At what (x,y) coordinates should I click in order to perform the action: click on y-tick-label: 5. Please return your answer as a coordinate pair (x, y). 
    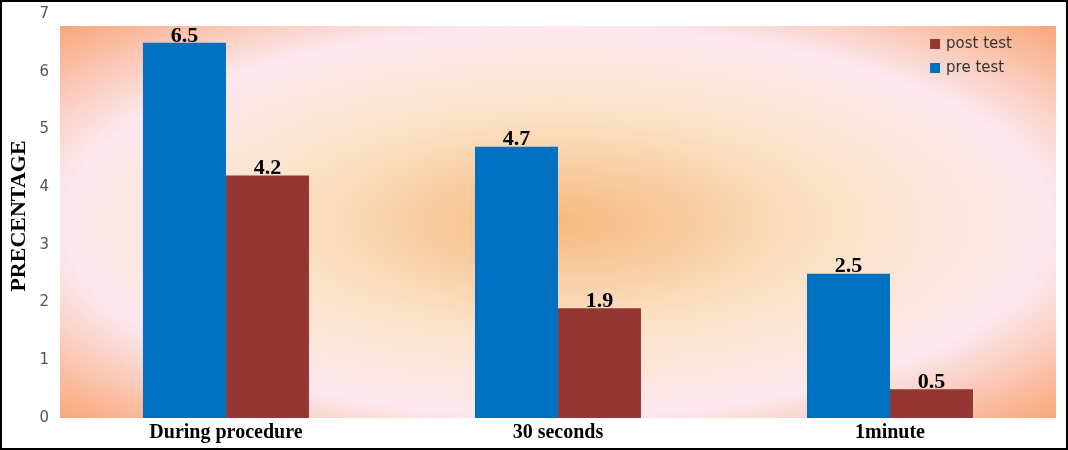
    Looking at the image, I should click on (44, 128).